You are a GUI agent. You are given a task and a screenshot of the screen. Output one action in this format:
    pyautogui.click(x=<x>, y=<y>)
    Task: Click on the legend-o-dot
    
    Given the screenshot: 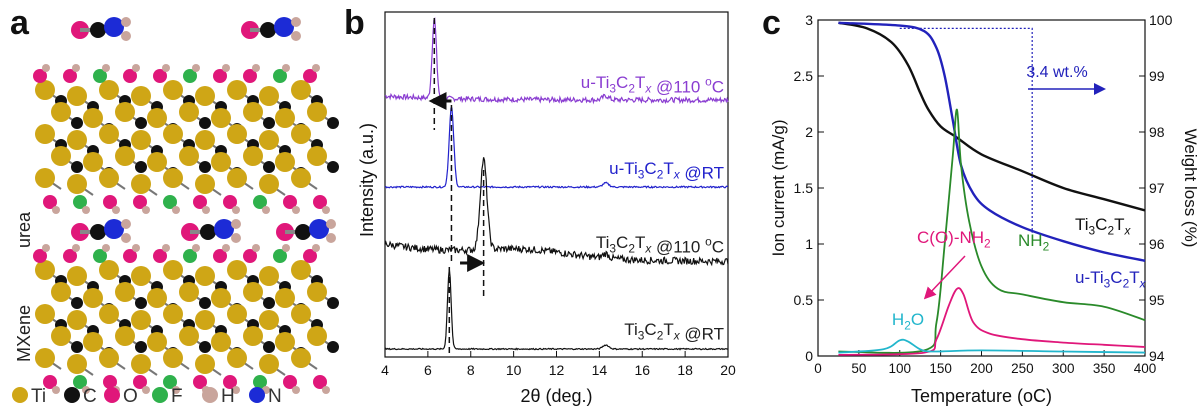 What is the action you would take?
    pyautogui.click(x=112, y=395)
    